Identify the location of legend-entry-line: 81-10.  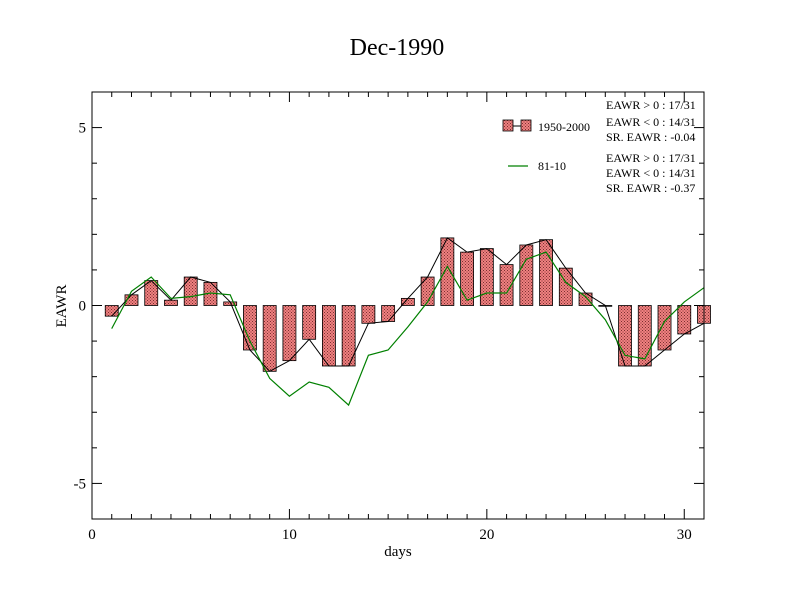
(537, 166).